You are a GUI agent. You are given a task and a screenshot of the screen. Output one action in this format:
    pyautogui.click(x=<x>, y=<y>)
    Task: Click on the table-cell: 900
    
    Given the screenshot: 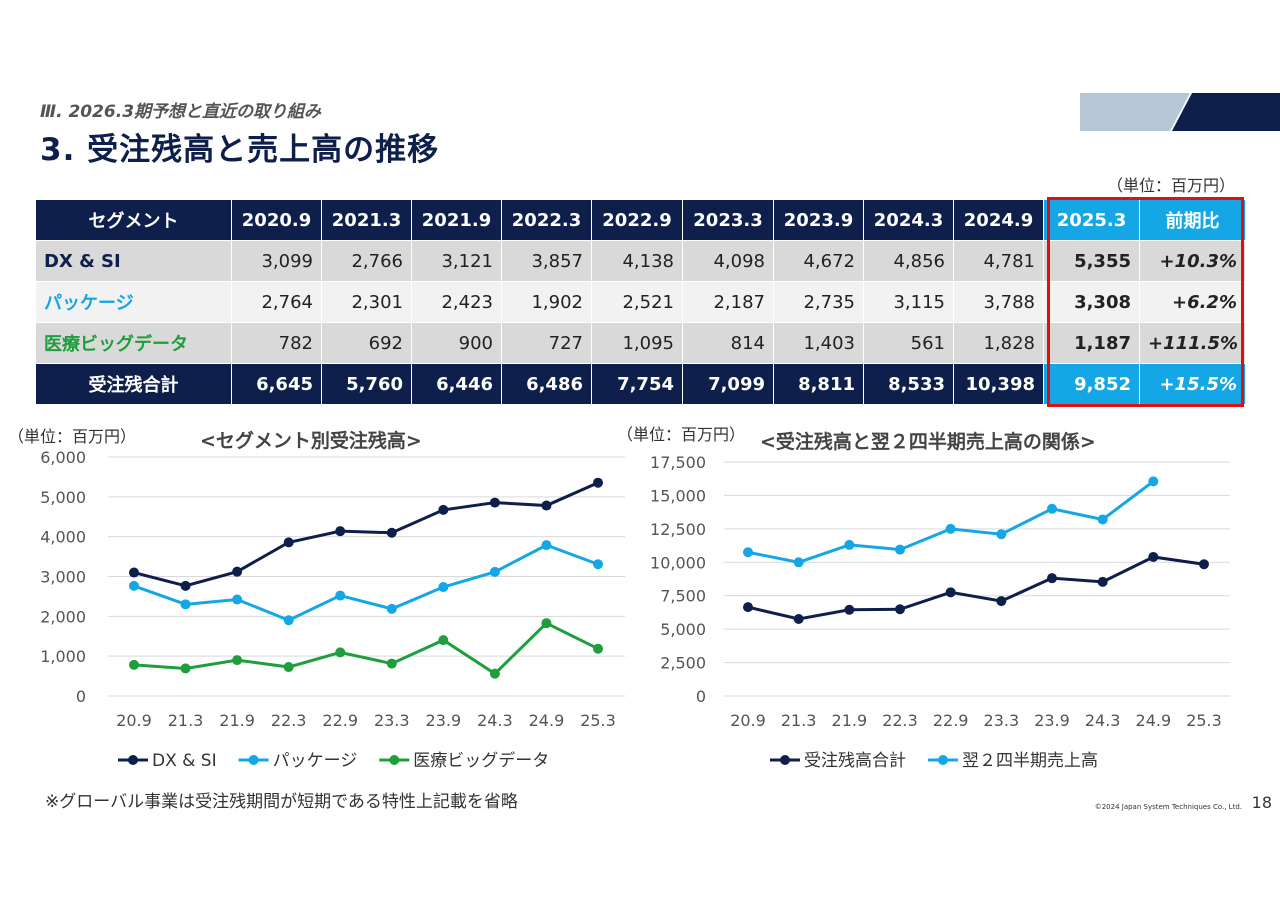 What is the action you would take?
    pyautogui.click(x=456, y=343)
    